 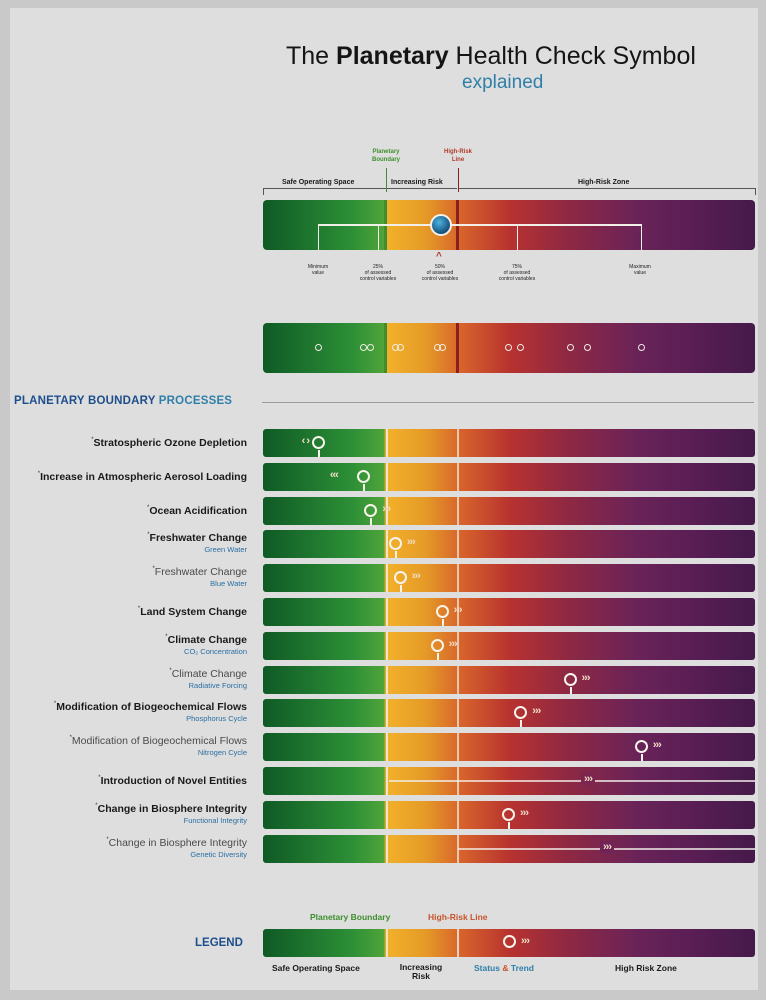 I want to click on zone-label-highrisk: High-Risk Zone, so click(x=604, y=182).